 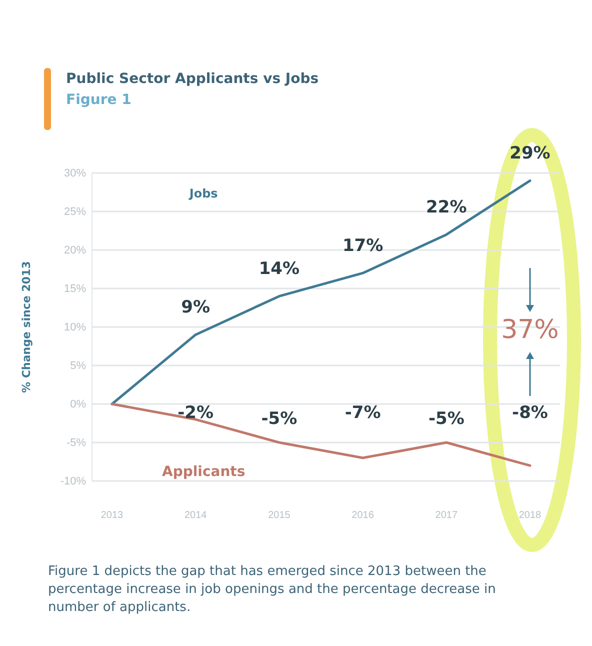 What do you see at coordinates (196, 516) in the screenshot?
I see `x-tick-label: 2014` at bounding box center [196, 516].